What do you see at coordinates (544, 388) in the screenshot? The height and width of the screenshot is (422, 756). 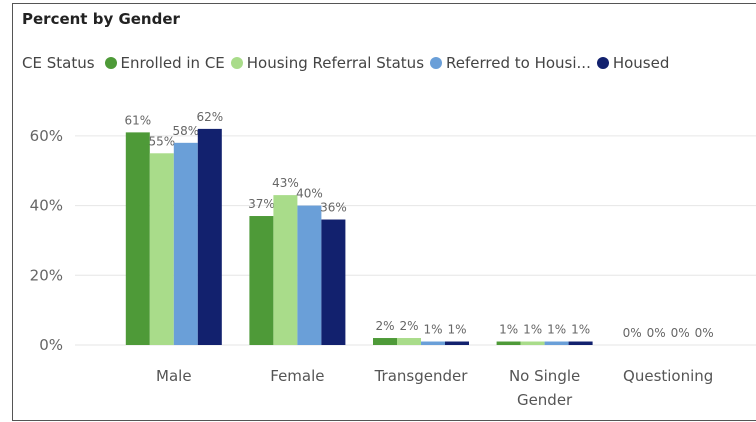 I see `x-tick-label: No Single Gender` at bounding box center [544, 388].